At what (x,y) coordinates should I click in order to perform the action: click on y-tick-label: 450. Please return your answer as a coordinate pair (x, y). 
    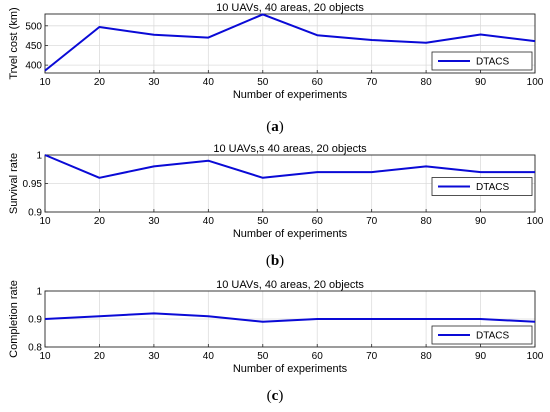
    Looking at the image, I should click on (33, 46).